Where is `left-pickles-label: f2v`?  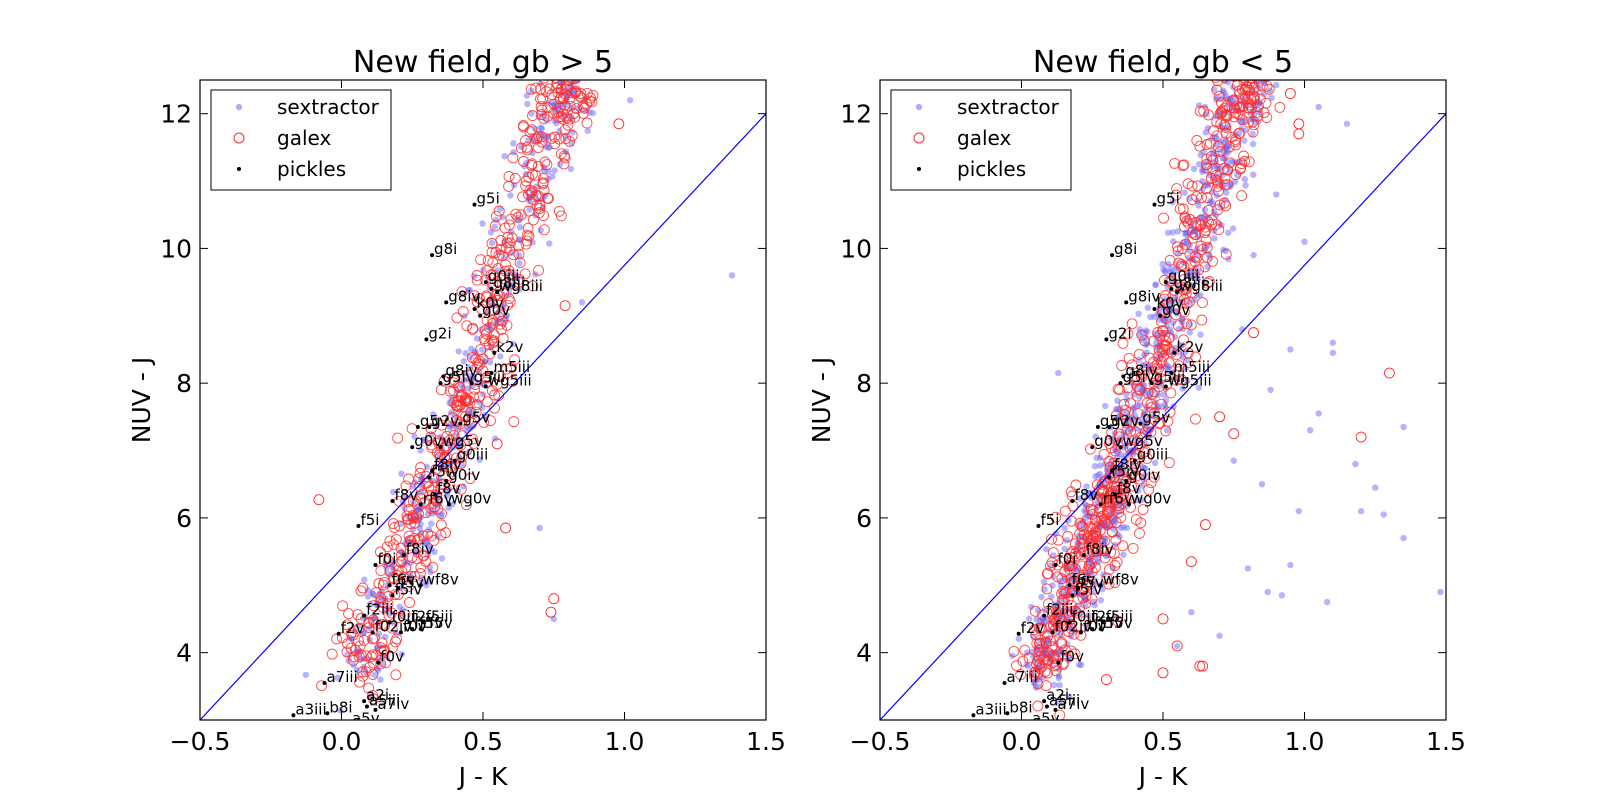 left-pickles-label: f2v is located at coordinates (353, 628).